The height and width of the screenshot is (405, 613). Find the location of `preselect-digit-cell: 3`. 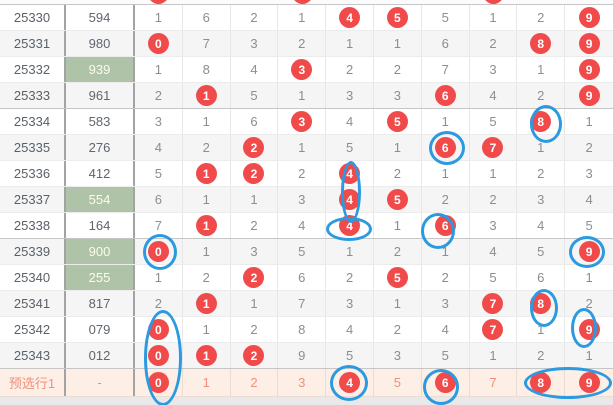

preselect-digit-cell: 3 is located at coordinates (302, 382).